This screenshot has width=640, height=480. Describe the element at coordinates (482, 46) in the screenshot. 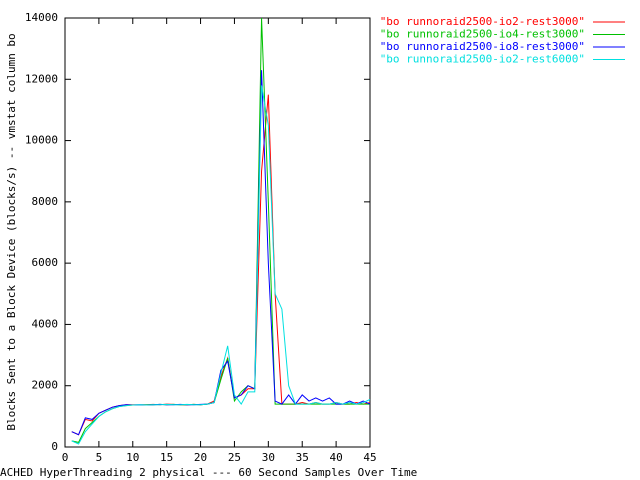

I see `legend-label: "bo runnoraid2500-io8-rest3000"` at that location.